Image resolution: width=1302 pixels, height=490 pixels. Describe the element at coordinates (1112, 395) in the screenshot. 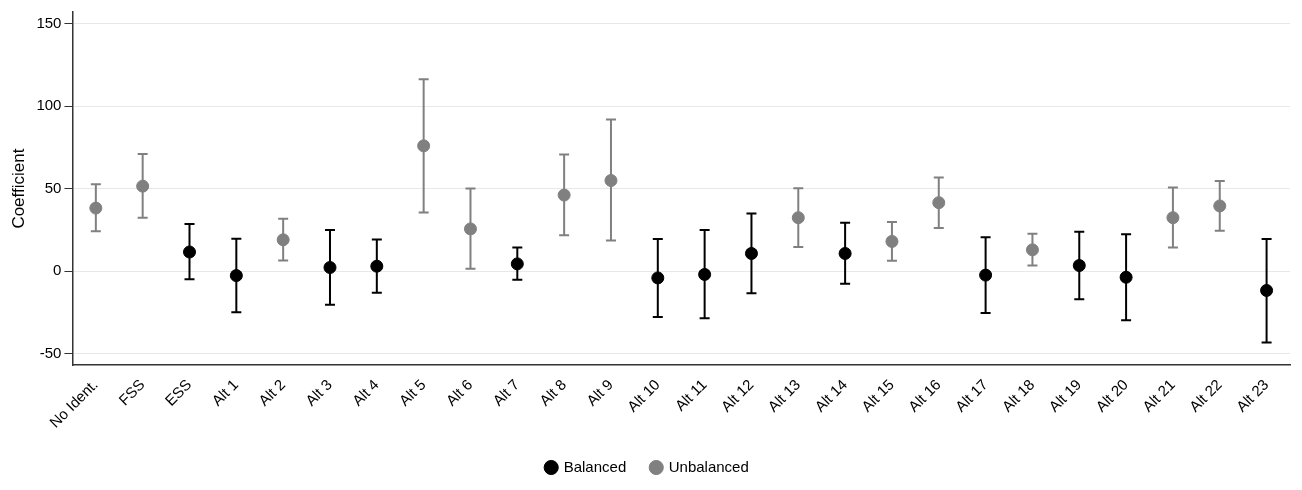

I see `x-tick-label: Alt 20` at that location.